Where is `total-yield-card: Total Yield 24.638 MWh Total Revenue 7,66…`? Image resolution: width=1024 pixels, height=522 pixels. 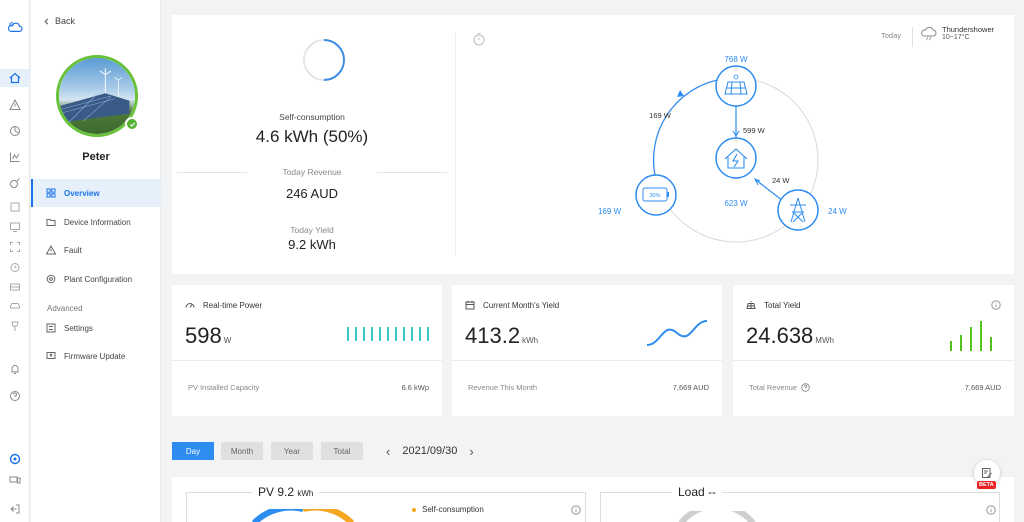
total-yield-card: Total Yield 24.638 MWh Total Revenue 7,66… is located at coordinates (873, 350).